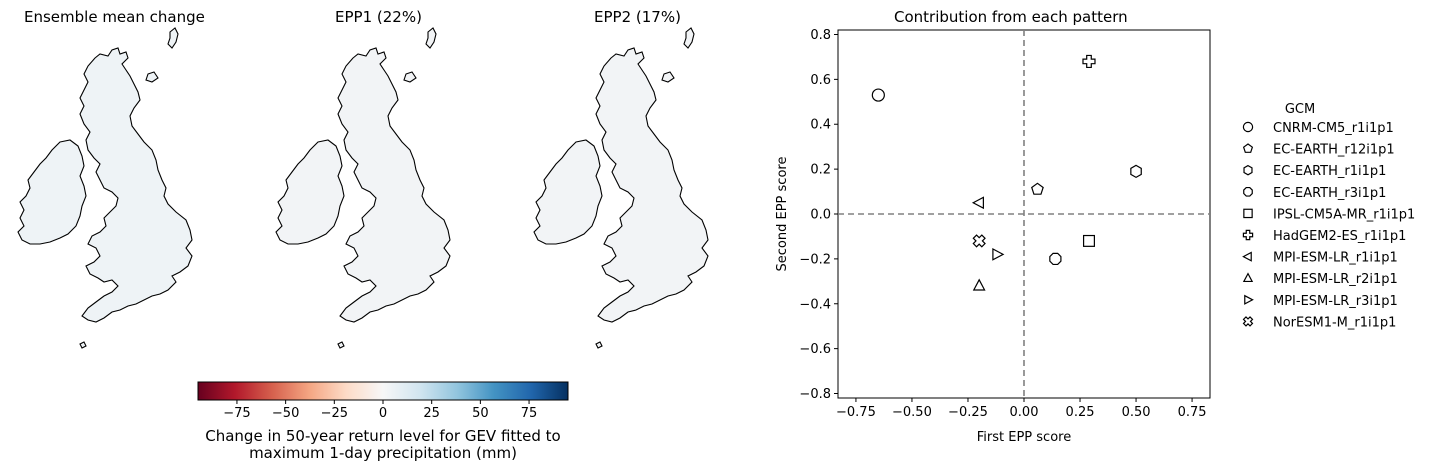  I want to click on colorbar-ticks: −75 −50 −25 0 25 50 75, so click(380, 410).